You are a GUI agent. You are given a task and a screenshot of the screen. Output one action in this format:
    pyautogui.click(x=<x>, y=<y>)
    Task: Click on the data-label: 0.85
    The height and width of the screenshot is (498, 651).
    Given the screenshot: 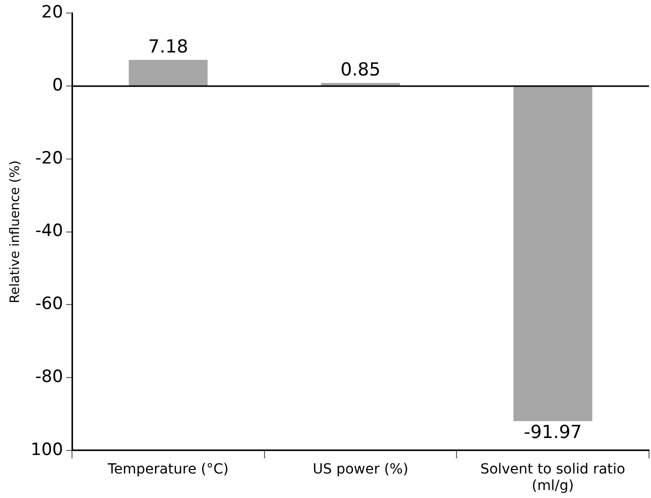 What is the action you would take?
    pyautogui.click(x=360, y=70)
    